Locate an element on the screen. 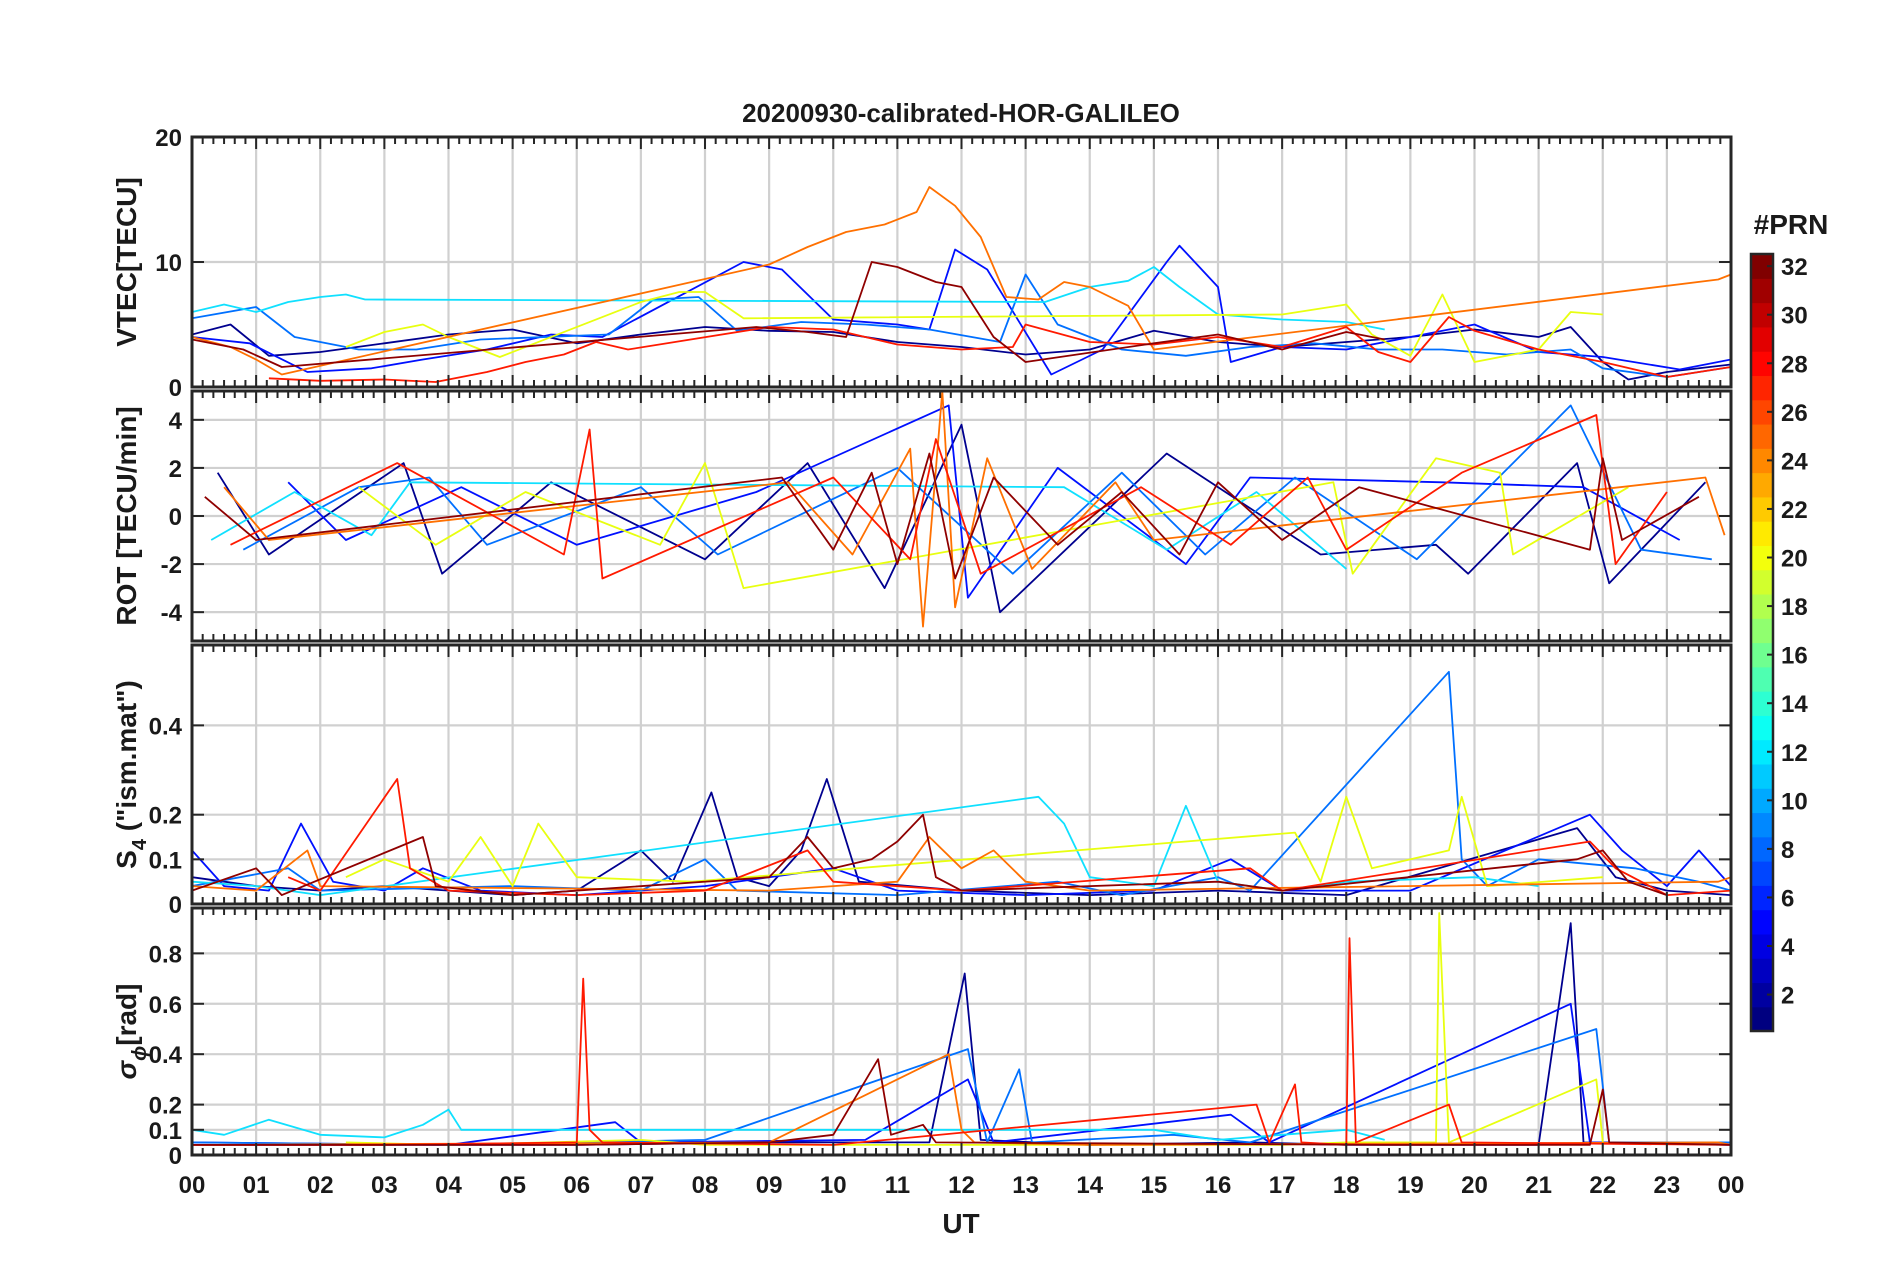  x-tick-label: 09 is located at coordinates (769, 1185).